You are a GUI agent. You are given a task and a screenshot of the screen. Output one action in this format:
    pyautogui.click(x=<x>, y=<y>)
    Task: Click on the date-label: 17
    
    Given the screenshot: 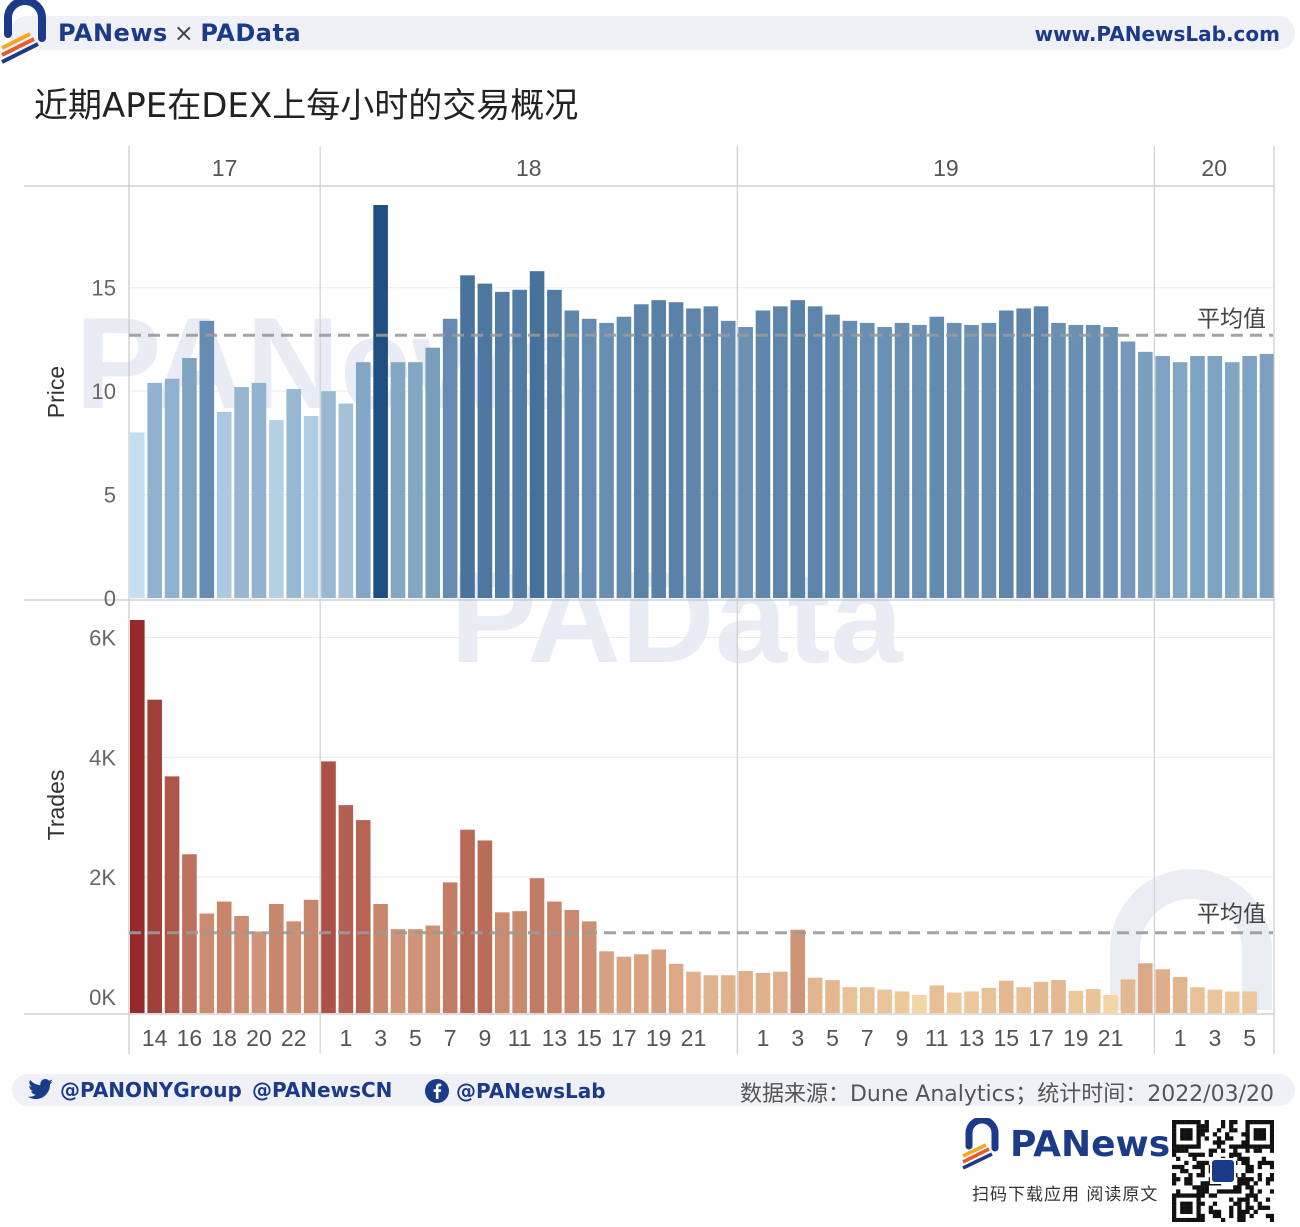 What is the action you would take?
    pyautogui.click(x=225, y=168)
    